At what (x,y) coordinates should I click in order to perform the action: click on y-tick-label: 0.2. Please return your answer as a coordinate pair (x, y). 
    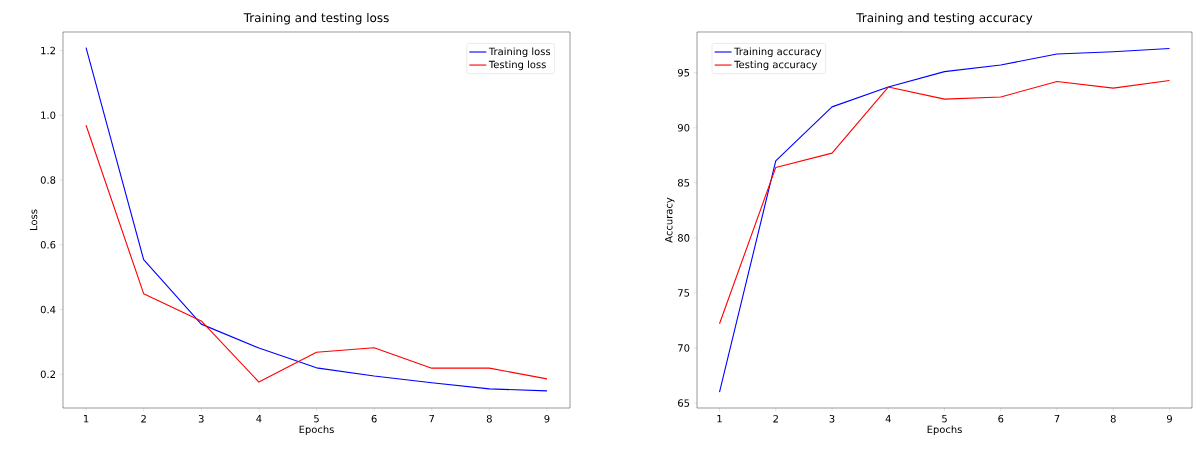
    Looking at the image, I should click on (47, 374).